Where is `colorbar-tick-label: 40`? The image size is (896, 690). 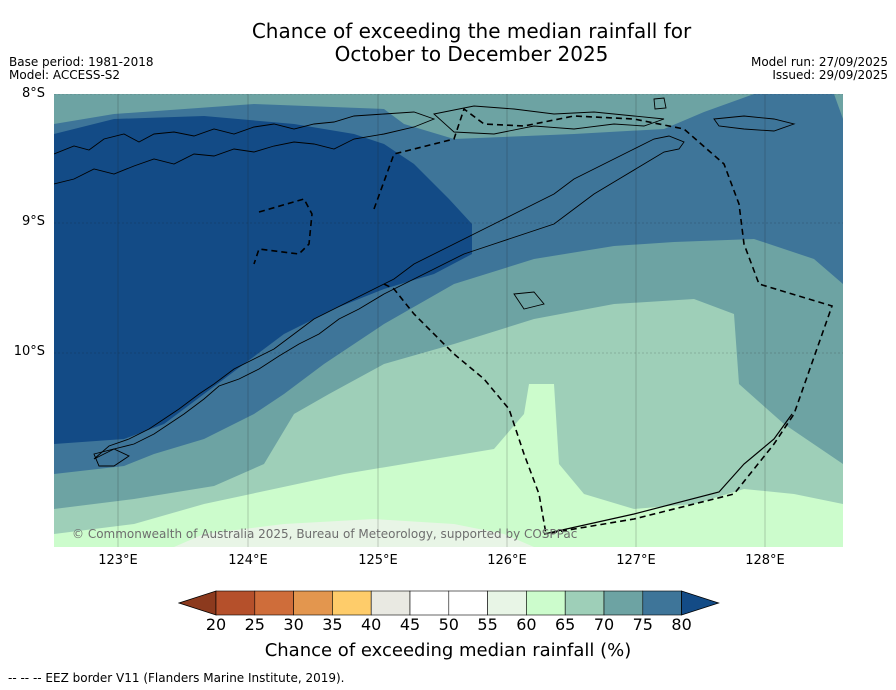
colorbar-tick-label: 40 is located at coordinates (371, 624).